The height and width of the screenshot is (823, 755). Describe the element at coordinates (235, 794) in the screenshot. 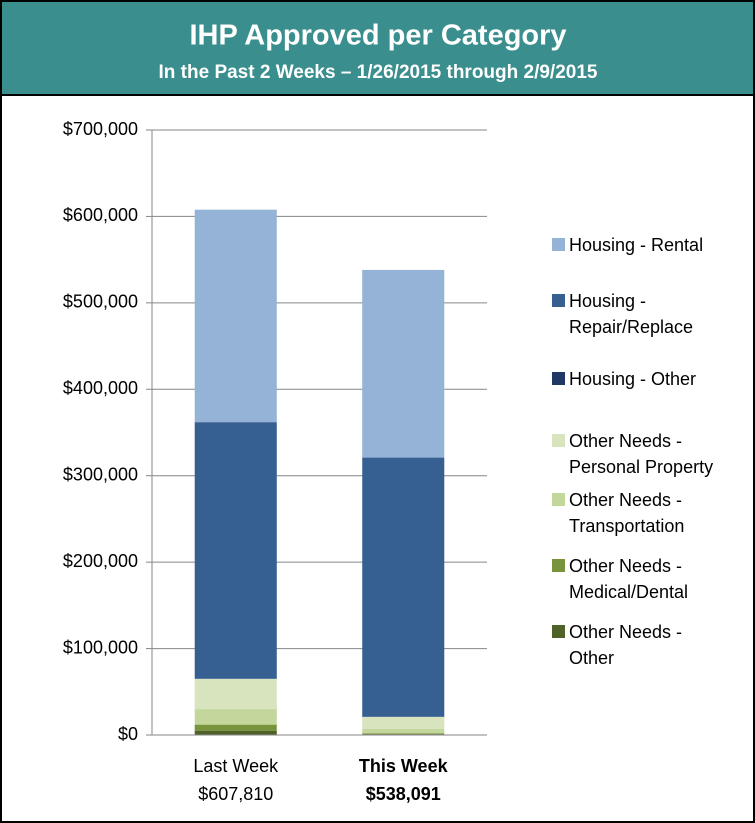

I see `total-label: $607,810` at that location.